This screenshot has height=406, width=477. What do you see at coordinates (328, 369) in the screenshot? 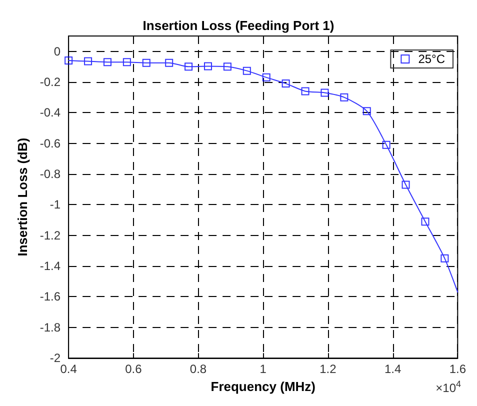
I see `x-tick-label: 1.2` at bounding box center [328, 369].